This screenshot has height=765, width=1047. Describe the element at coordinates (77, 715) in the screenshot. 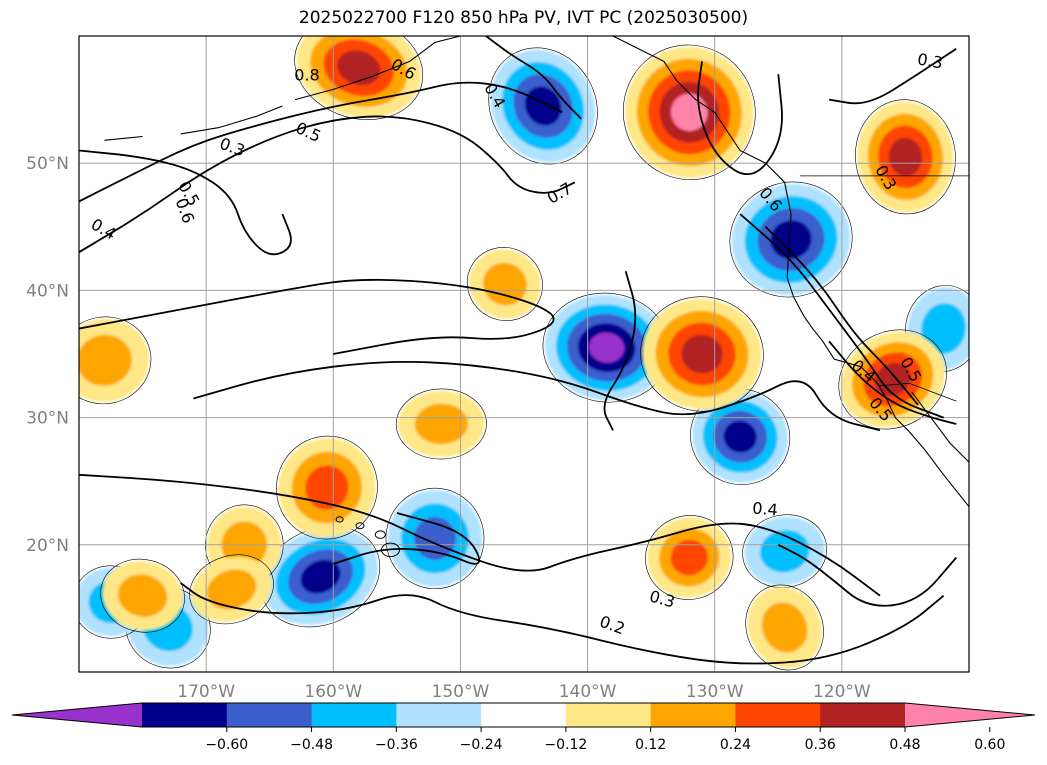

I see `colorbar-extend-low` at that location.